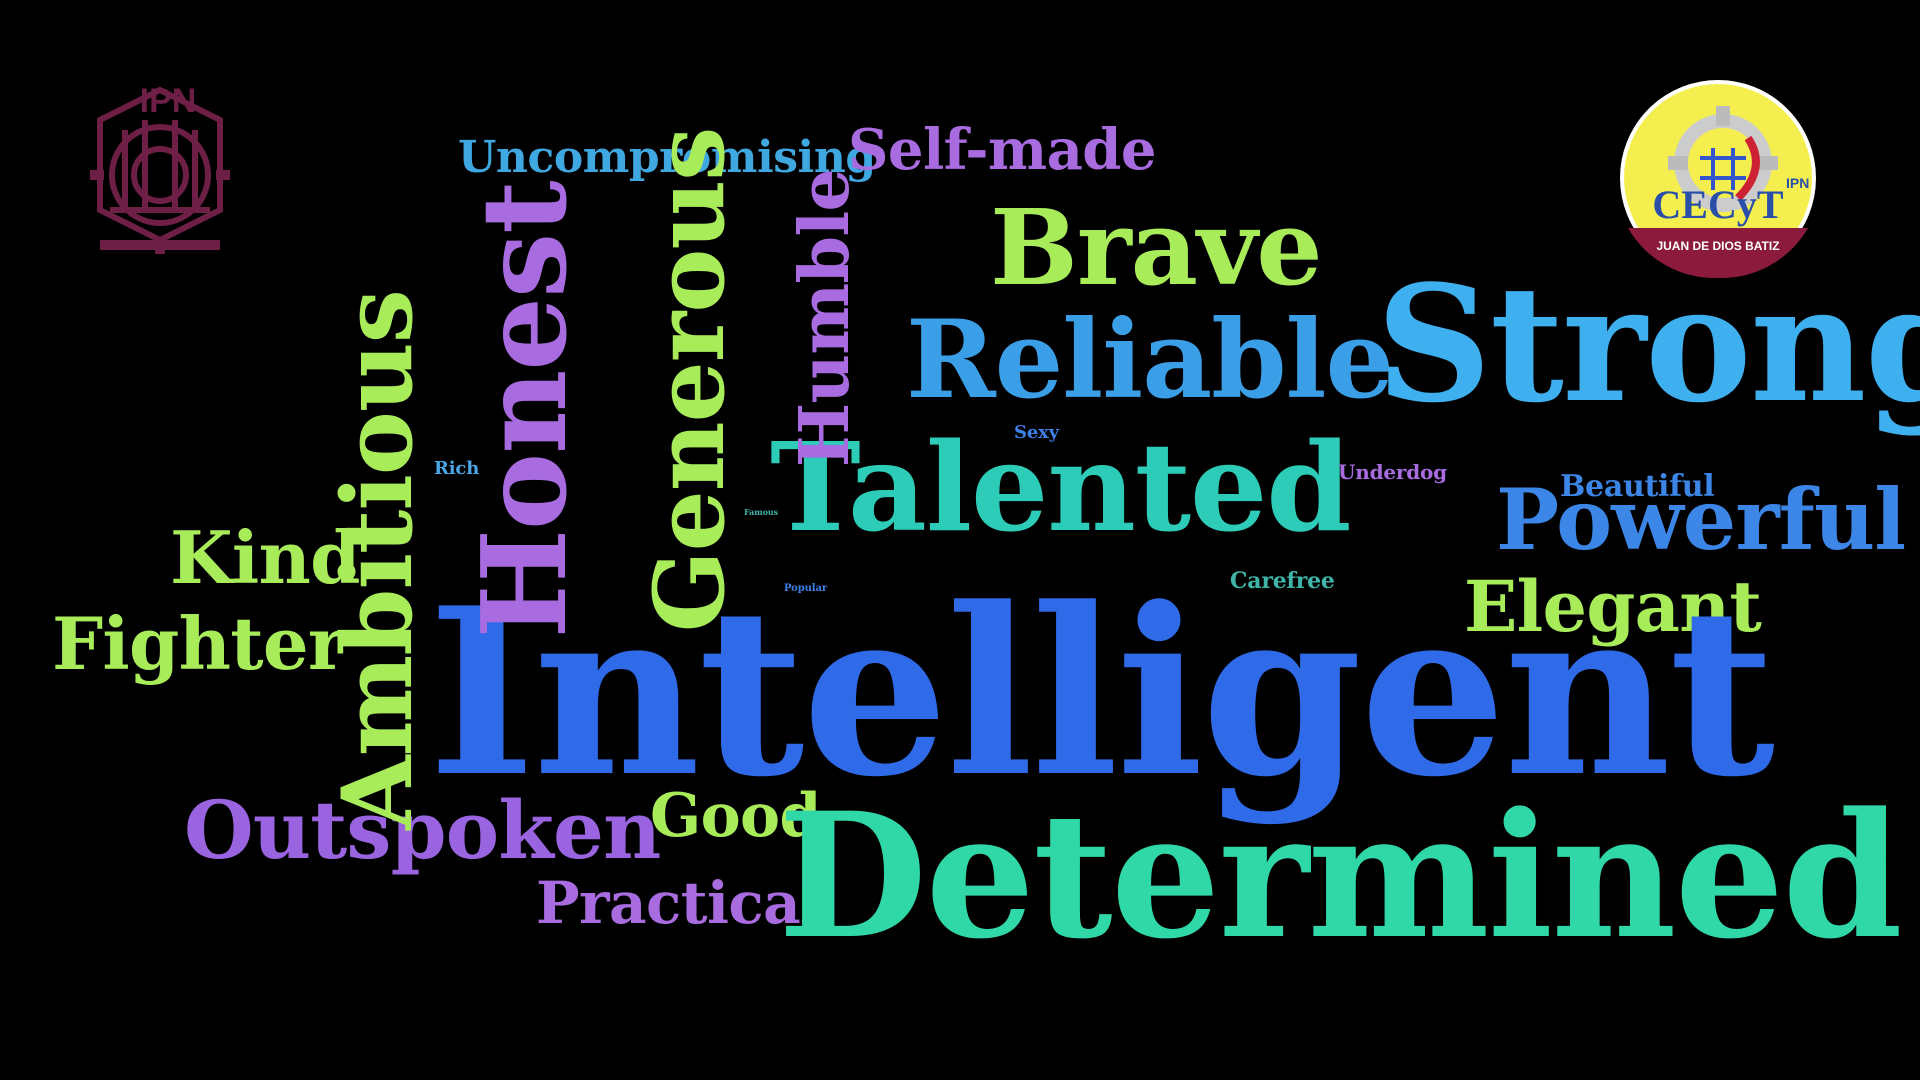 This screenshot has width=1920, height=1080. What do you see at coordinates (689, 380) in the screenshot?
I see `word-generous: Generous` at bounding box center [689, 380].